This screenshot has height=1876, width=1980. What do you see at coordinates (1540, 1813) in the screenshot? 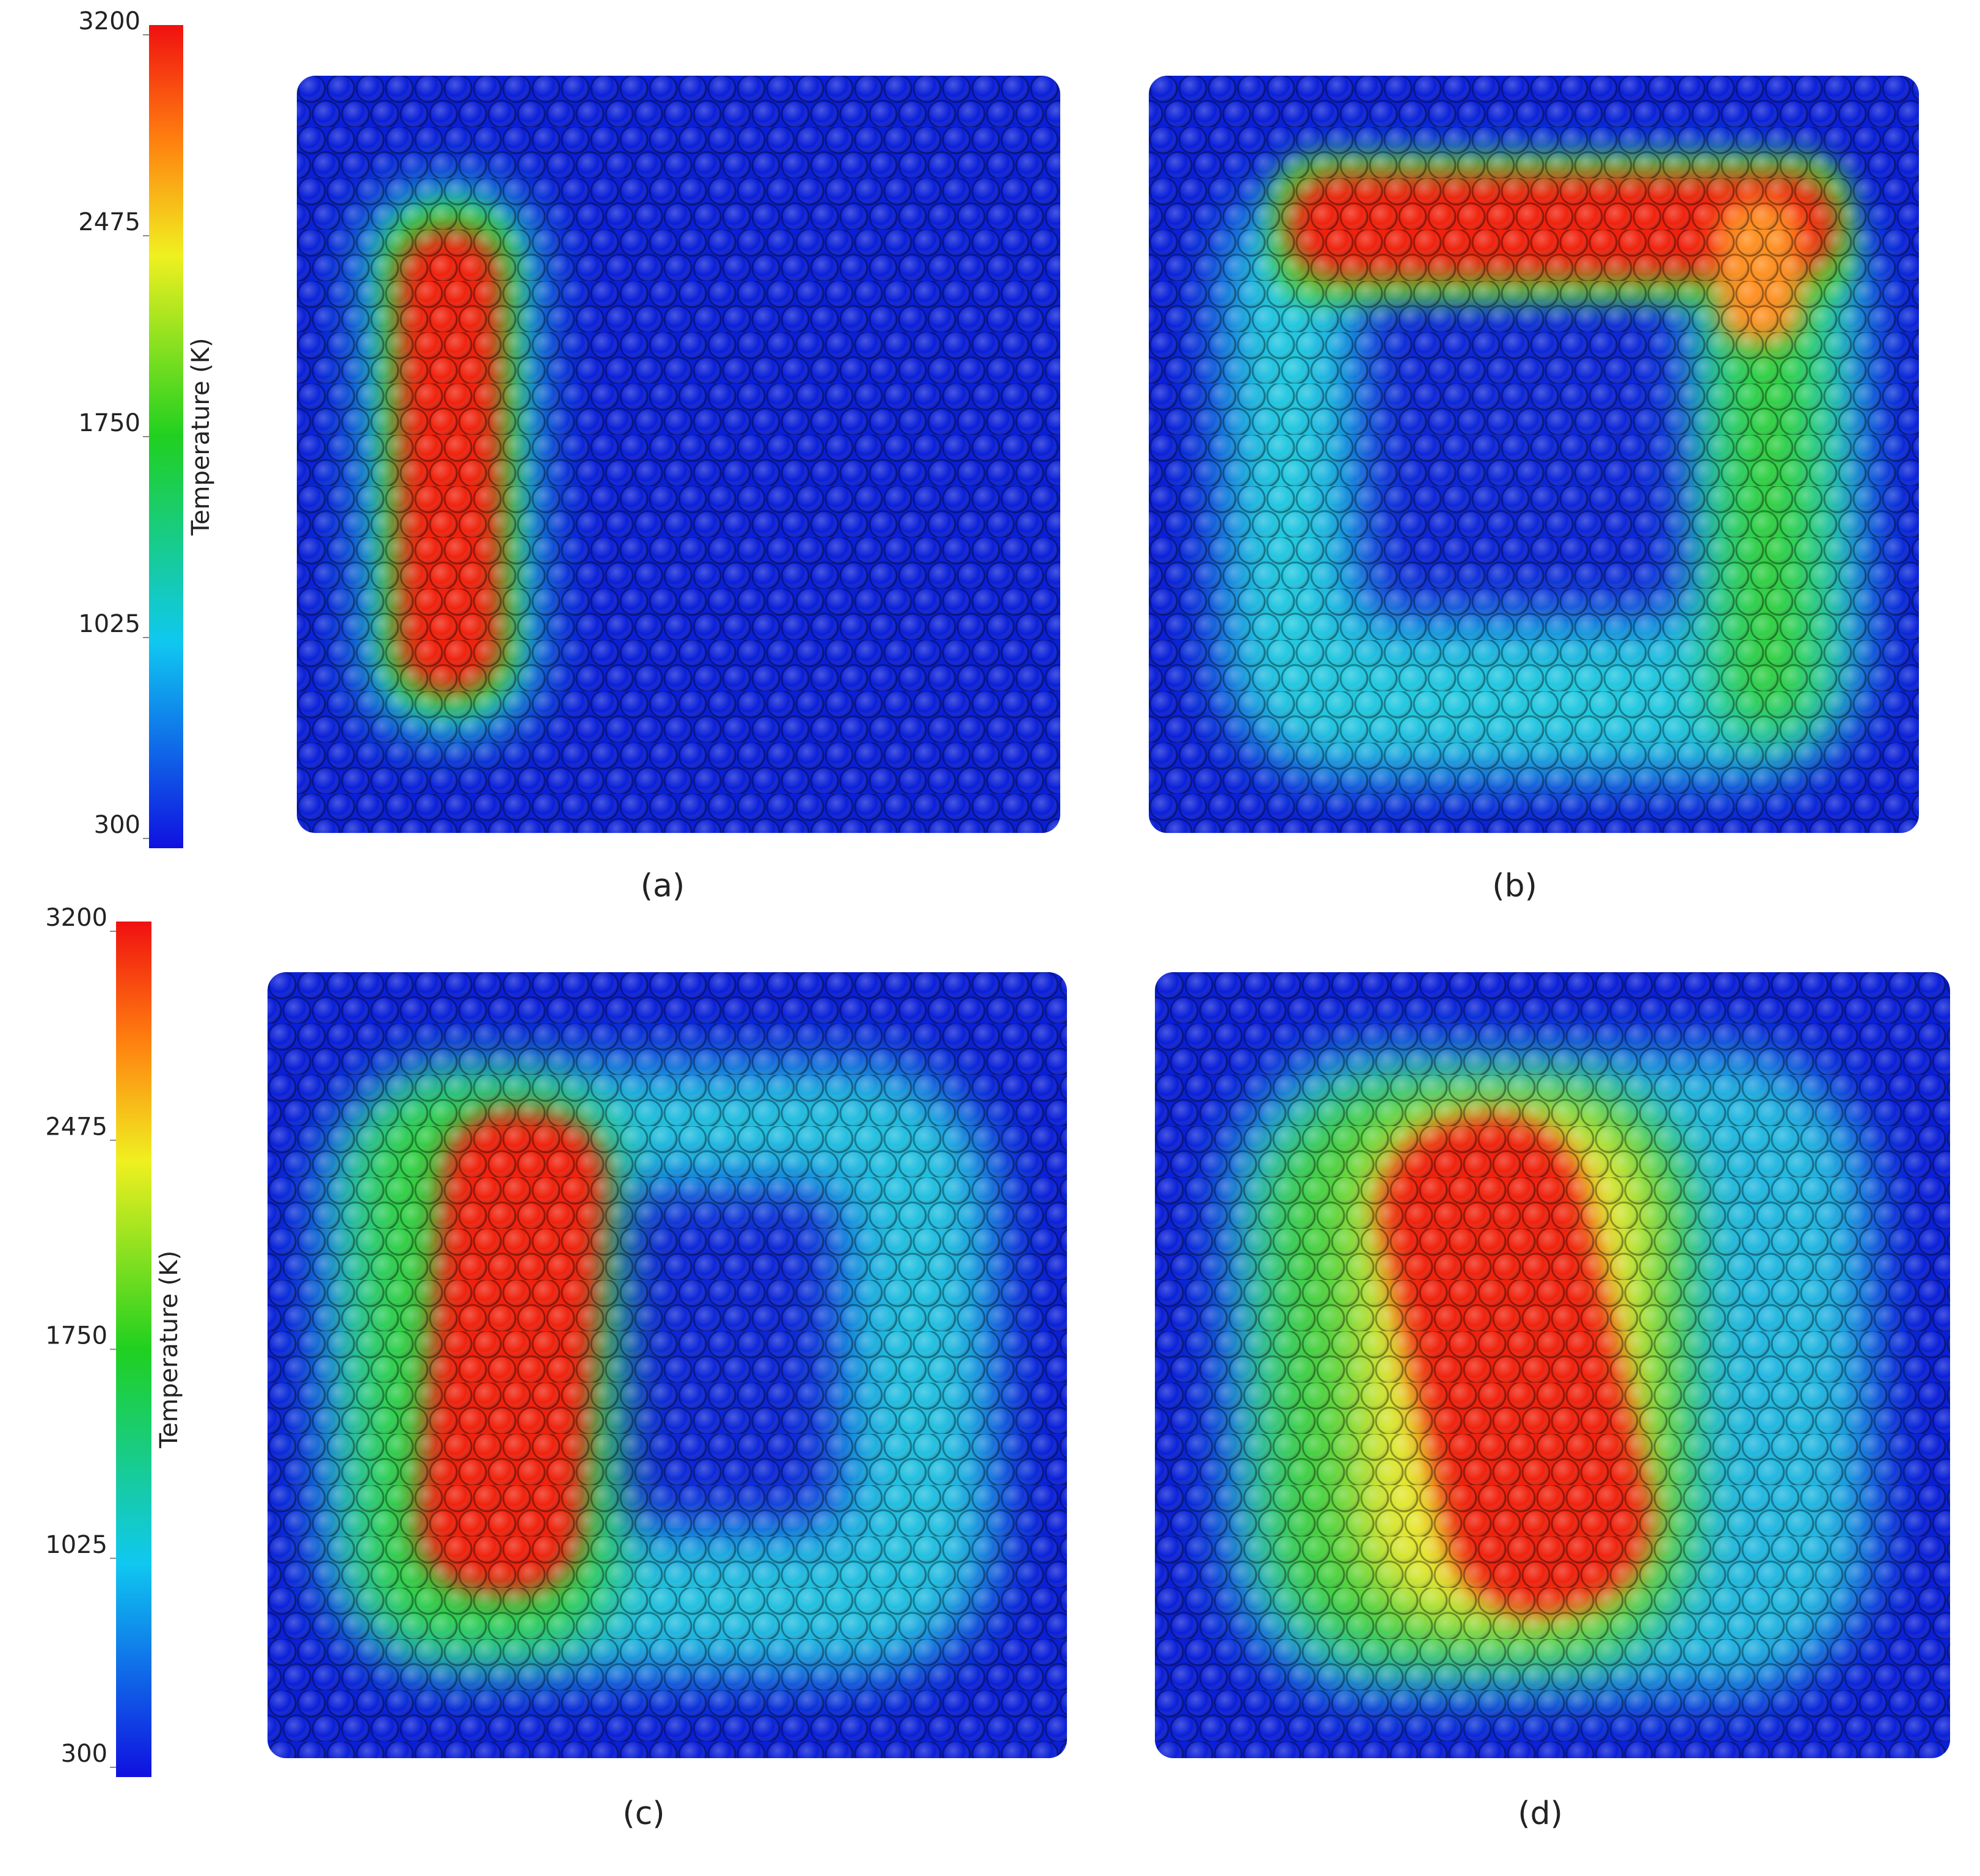
I see `panel-caption: (d)` at bounding box center [1540, 1813].